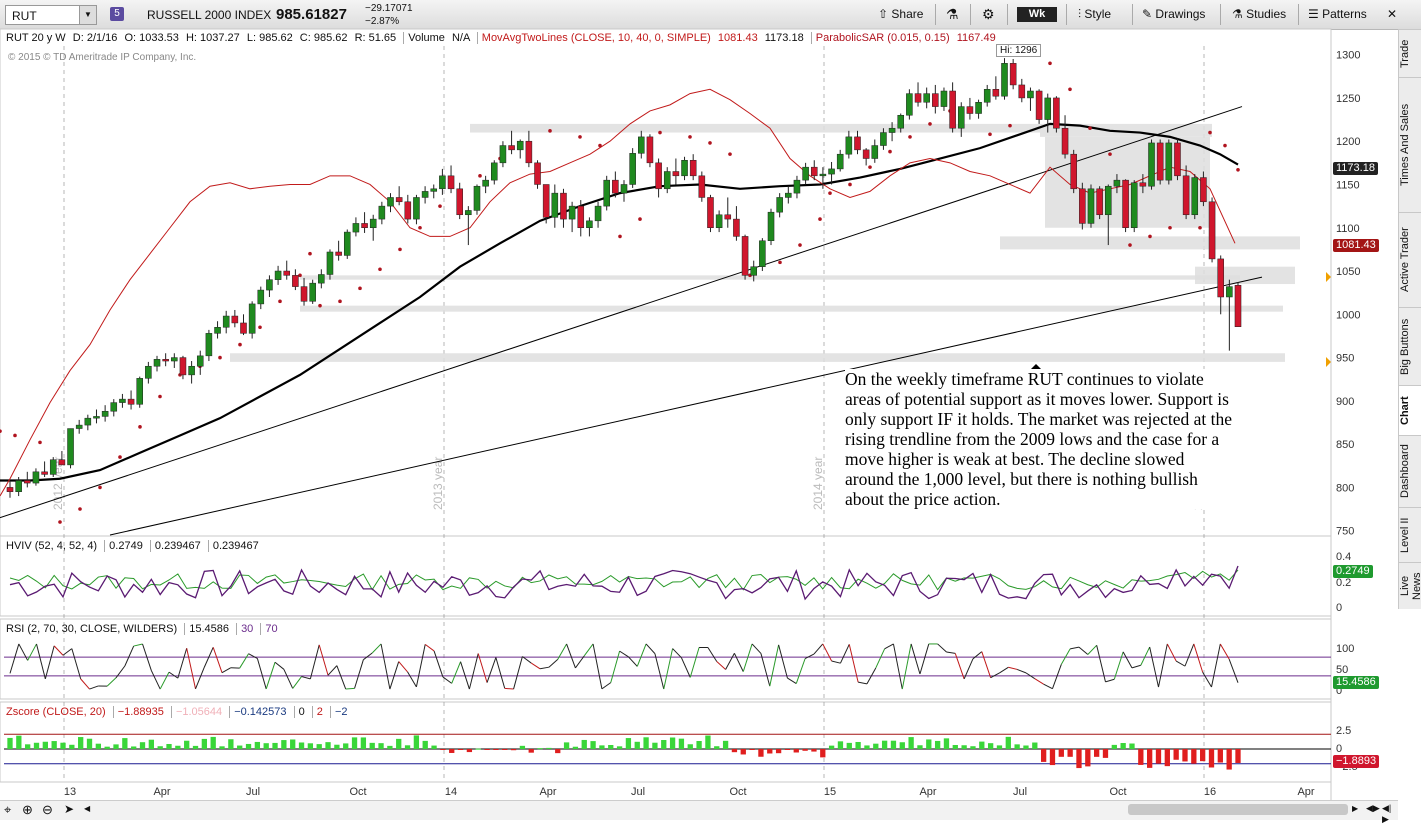 The image size is (1421, 825). Describe the element at coordinates (244, 629) in the screenshot. I see `rsi-oversold: 30` at that location.